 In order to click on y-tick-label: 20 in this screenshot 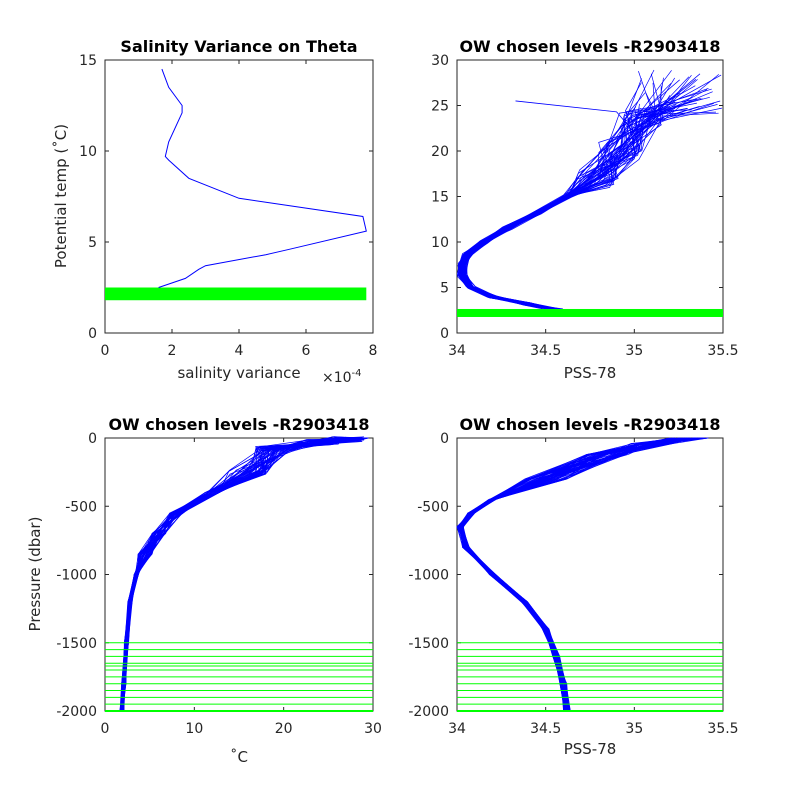, I will do `click(440, 152)`.